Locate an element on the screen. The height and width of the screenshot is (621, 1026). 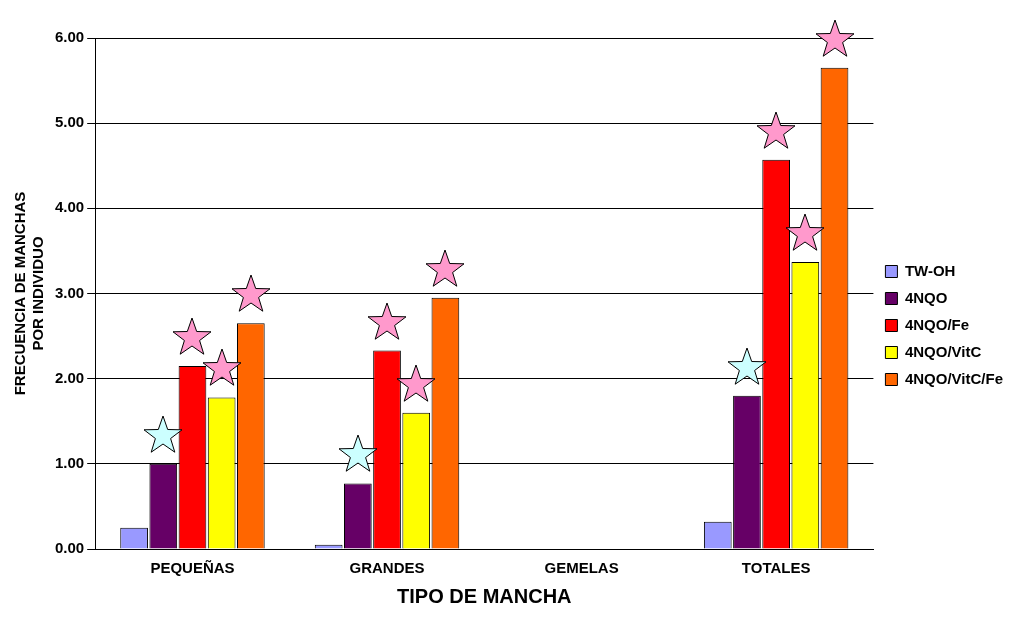
legend-label: 4NQO is located at coordinates (926, 297).